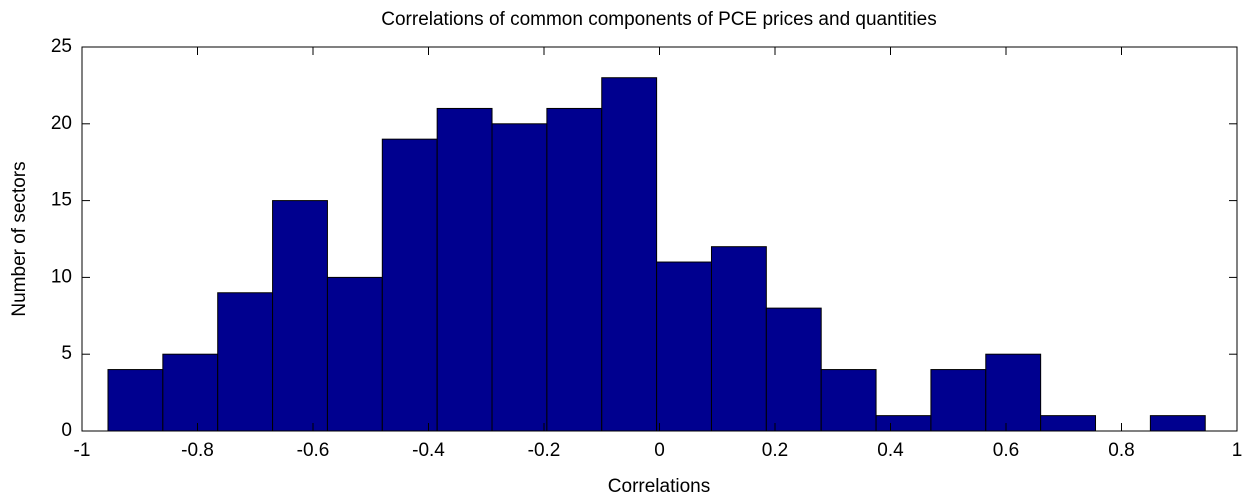  I want to click on y-tick-label: 15, so click(61, 200).